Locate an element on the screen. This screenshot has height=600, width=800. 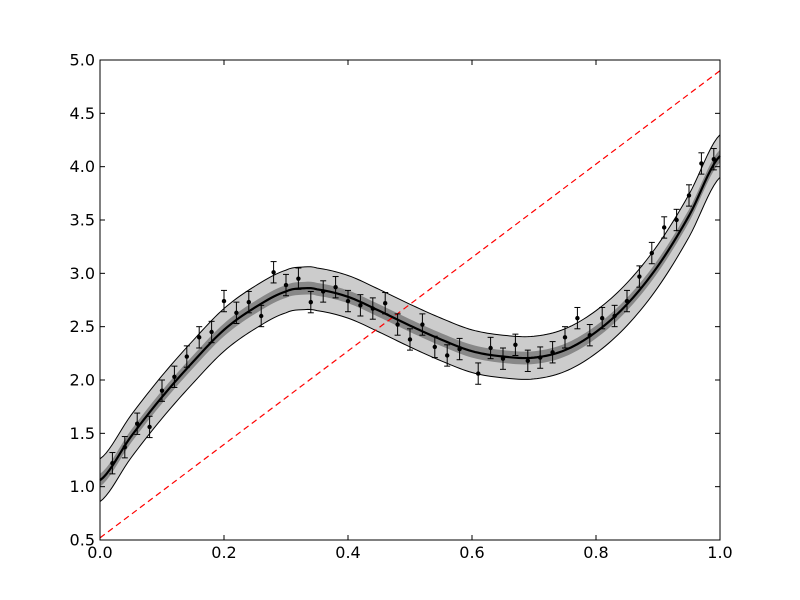
y-tick-label: 5.0 is located at coordinates (82, 60).